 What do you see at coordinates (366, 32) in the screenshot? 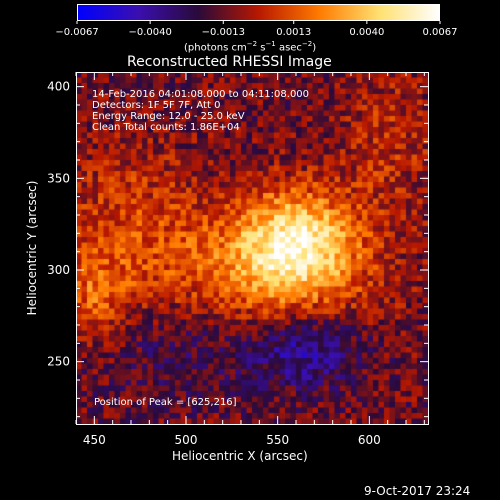
I see `colorbar-tick-label: 0.0040` at bounding box center [366, 32].